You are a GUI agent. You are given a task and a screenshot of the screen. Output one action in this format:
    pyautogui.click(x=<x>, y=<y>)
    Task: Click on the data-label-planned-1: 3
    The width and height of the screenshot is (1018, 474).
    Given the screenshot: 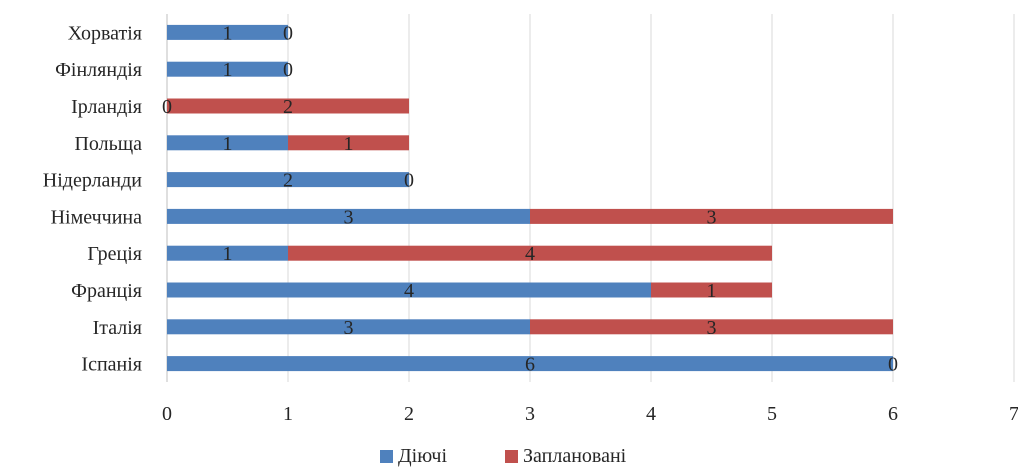 What is the action you would take?
    pyautogui.click(x=712, y=328)
    